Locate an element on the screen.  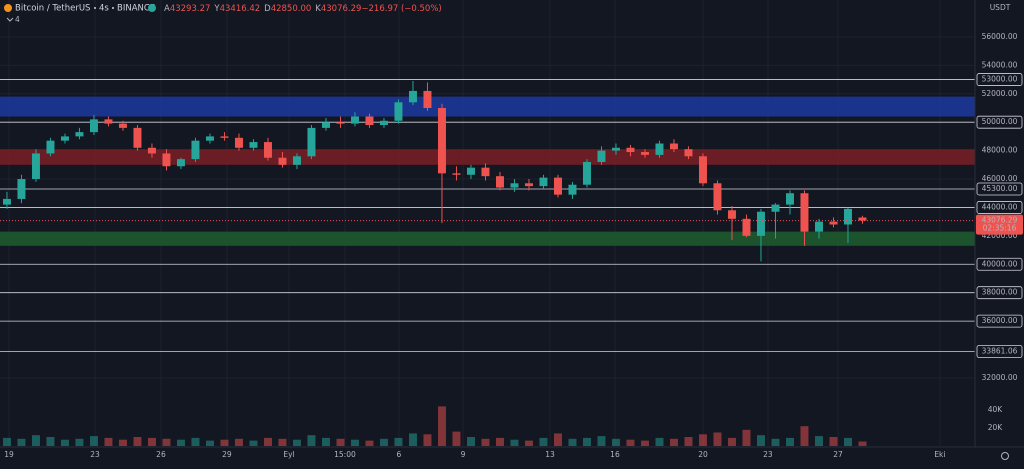
interval: 4s is located at coordinates (104, 9).